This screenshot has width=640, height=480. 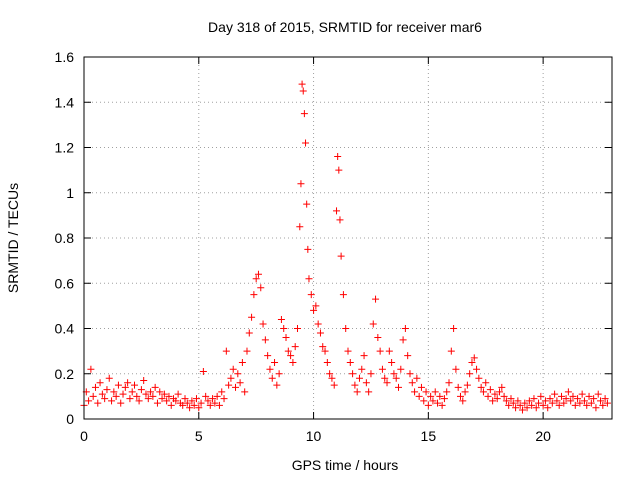 I want to click on y-tick-label: 0.8, so click(x=65, y=238).